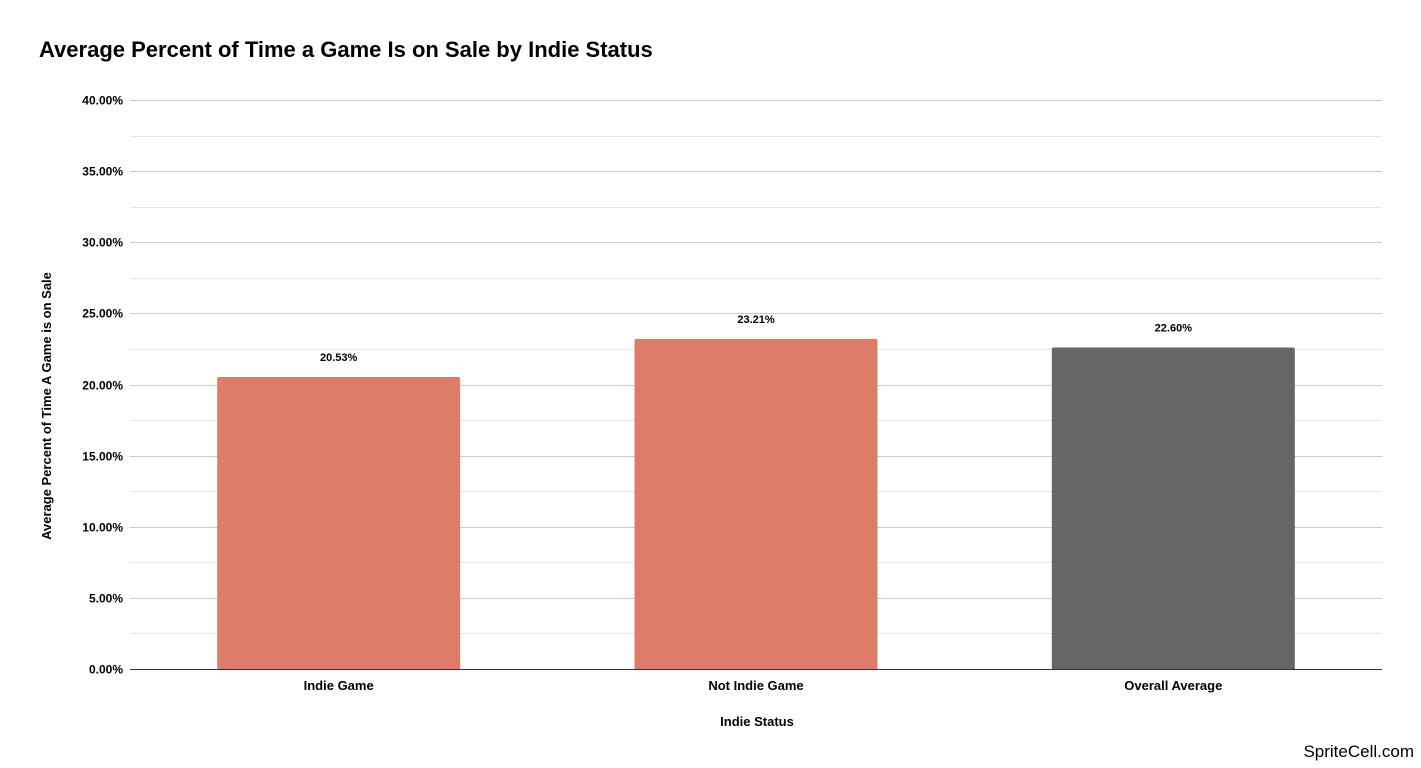 This screenshot has height=768, width=1421. Describe the element at coordinates (102, 172) in the screenshot. I see `y-tick-label: 35.00%` at that location.